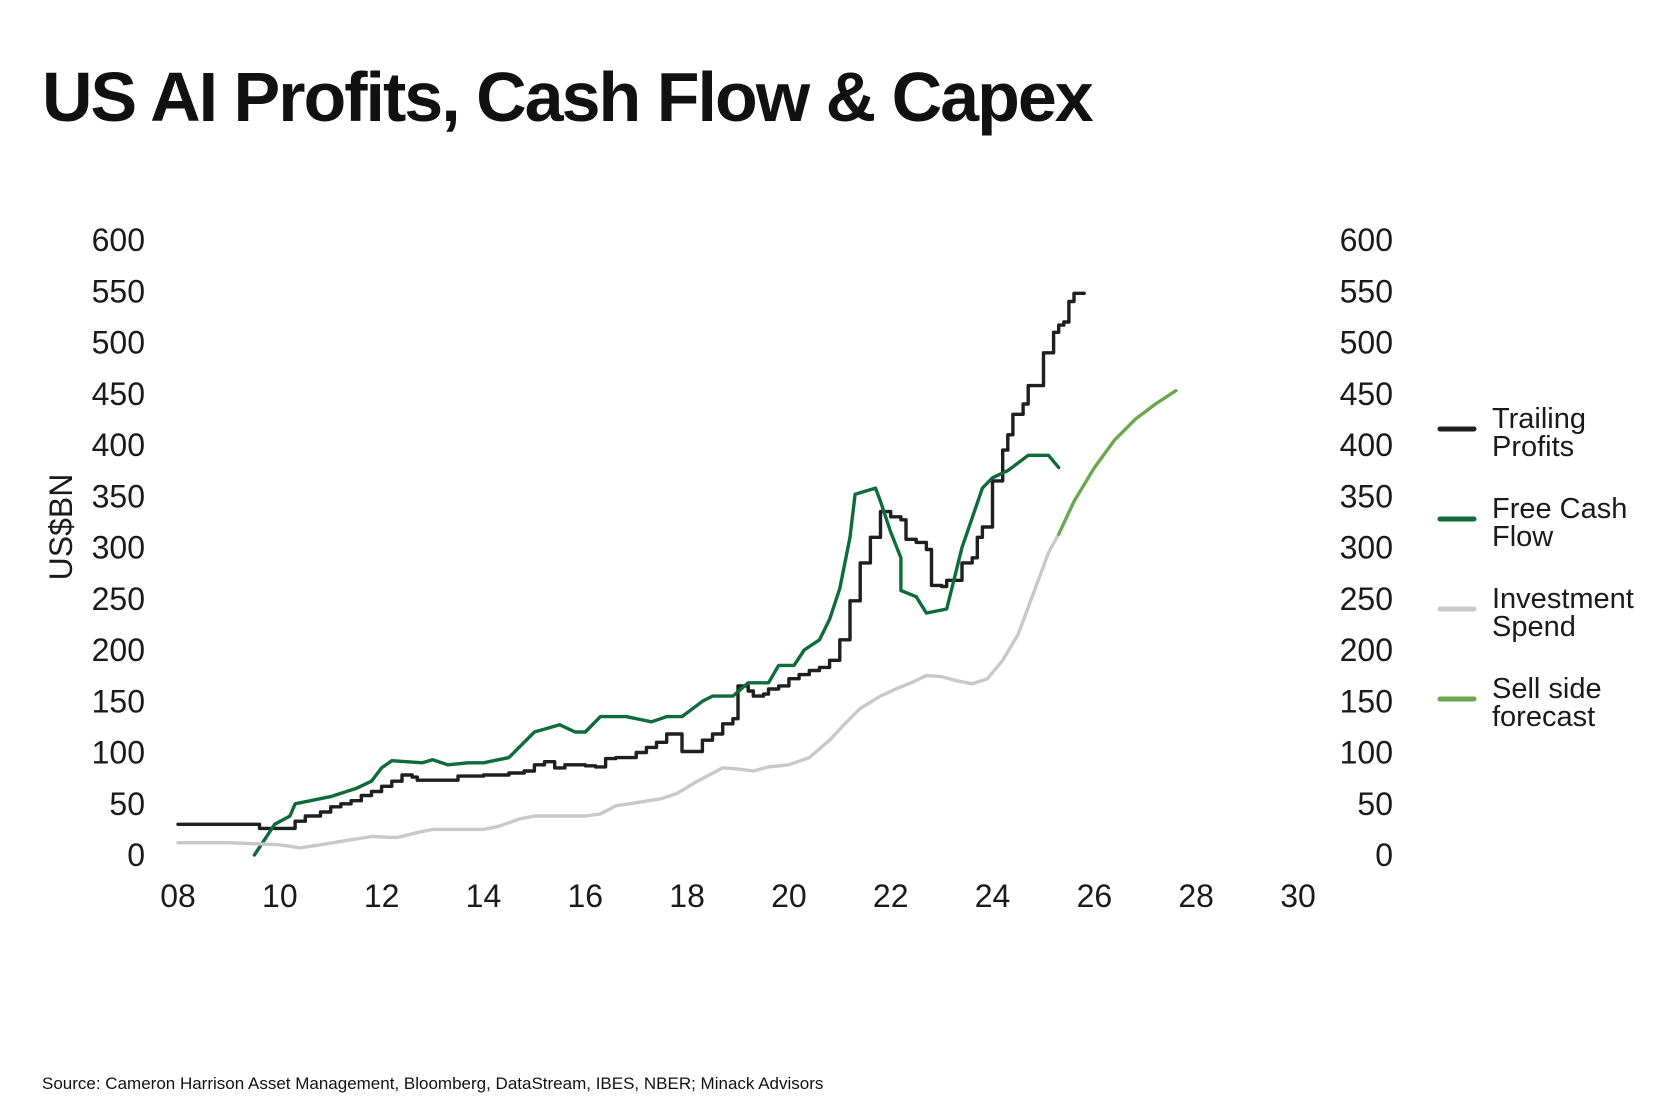  Describe the element at coordinates (1196, 896) in the screenshot. I see `x-tick-label: 28` at that location.